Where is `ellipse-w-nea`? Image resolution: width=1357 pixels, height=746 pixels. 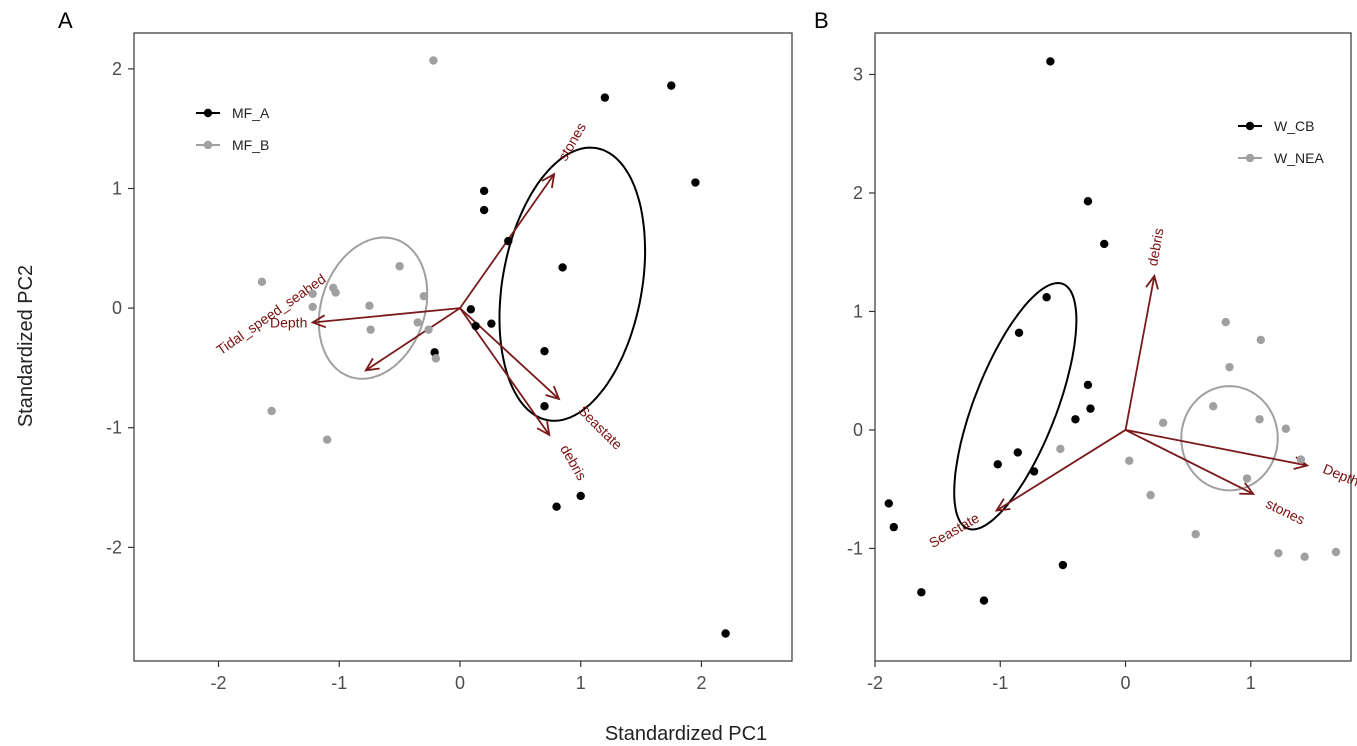
ellipse-w-nea is located at coordinates (1229, 438).